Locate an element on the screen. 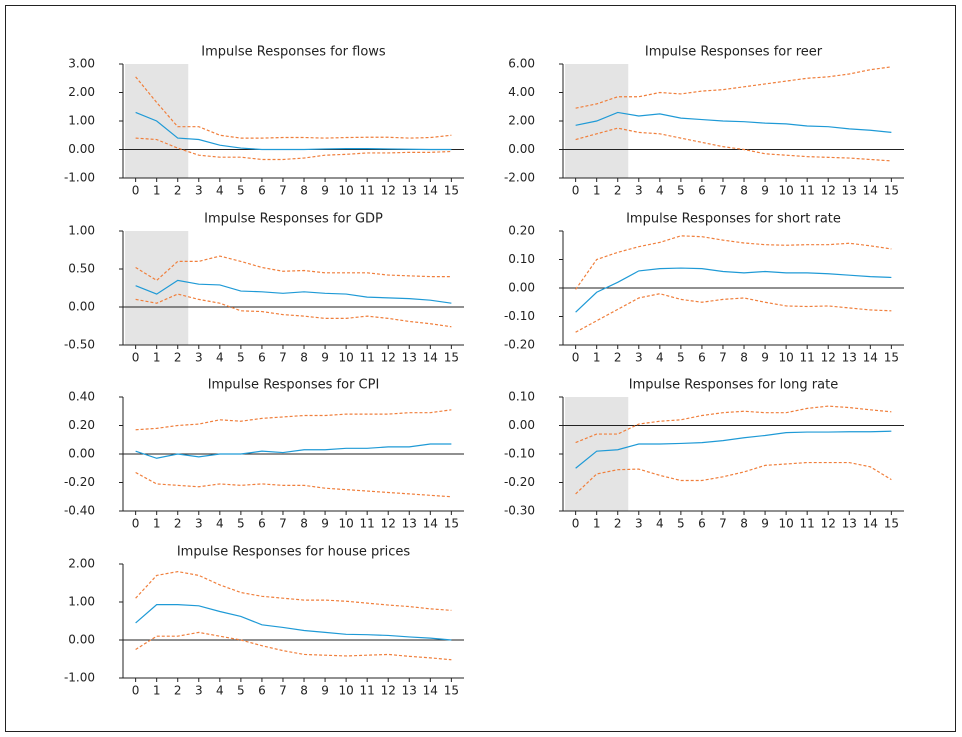 The height and width of the screenshot is (737, 962). chart-title: Impulse Responses for house prices is located at coordinates (294, 552).